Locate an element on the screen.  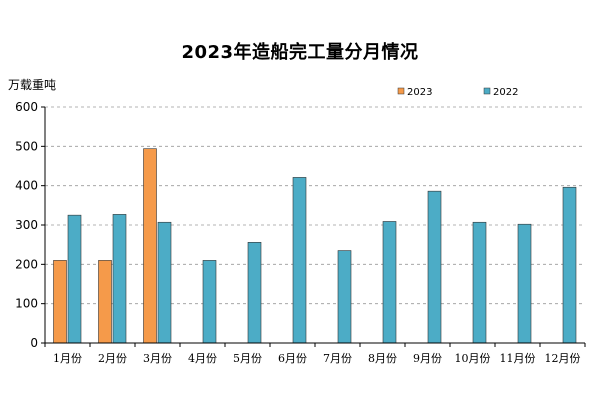
y-tick-label: 600 is located at coordinates (26, 107).